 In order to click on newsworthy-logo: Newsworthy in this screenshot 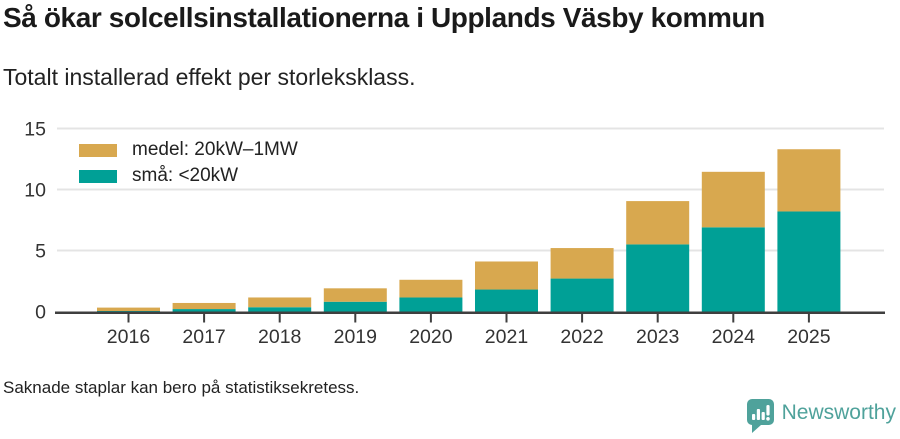, I will do `click(820, 416)`.